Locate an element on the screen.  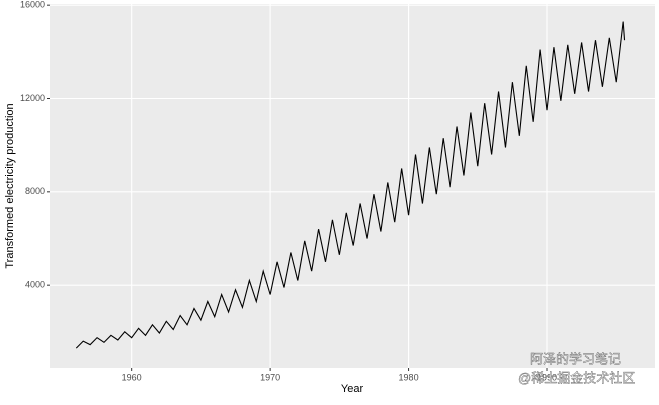
x-tick-label: 1960 is located at coordinates (132, 377).